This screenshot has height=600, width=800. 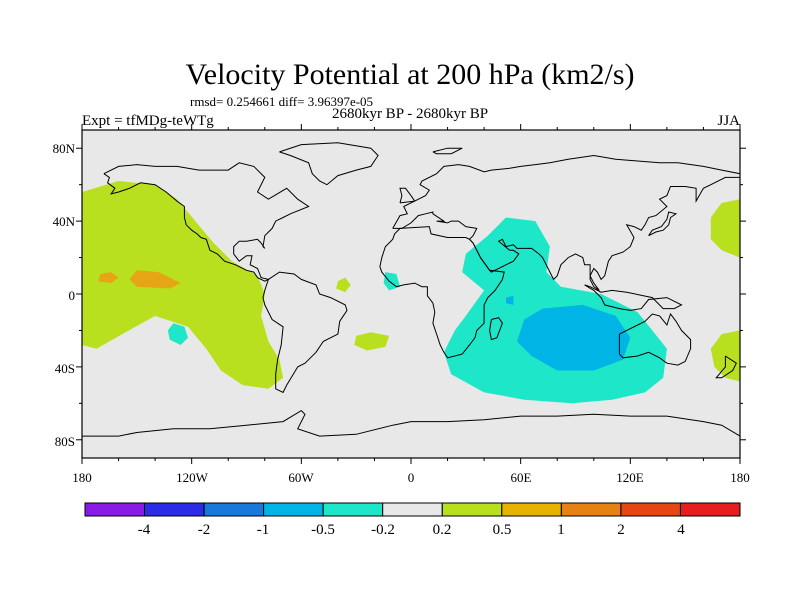 What do you see at coordinates (447, 151) in the screenshot?
I see `coast-svalbard` at bounding box center [447, 151].